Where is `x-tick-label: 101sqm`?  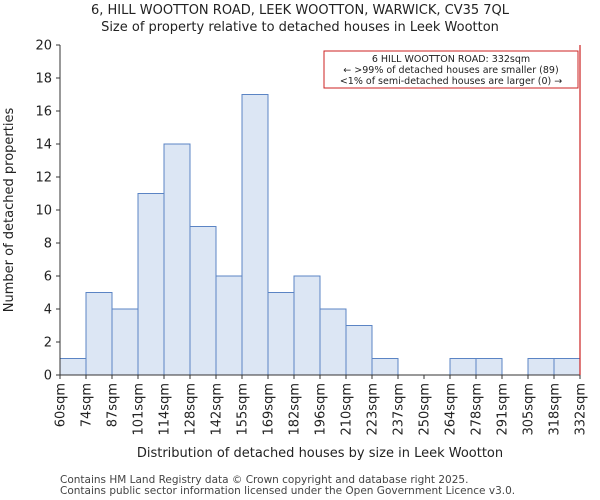 x-tick-label: 101sqm is located at coordinates (139, 409).